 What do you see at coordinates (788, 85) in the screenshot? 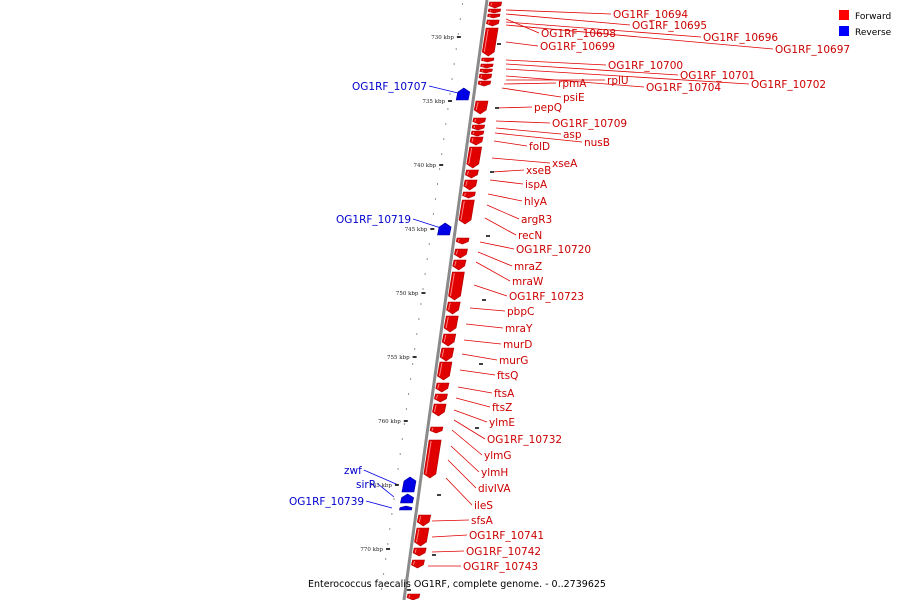
I see `gene-label-OG1RF_10702: OG1RF_10702` at bounding box center [788, 85].